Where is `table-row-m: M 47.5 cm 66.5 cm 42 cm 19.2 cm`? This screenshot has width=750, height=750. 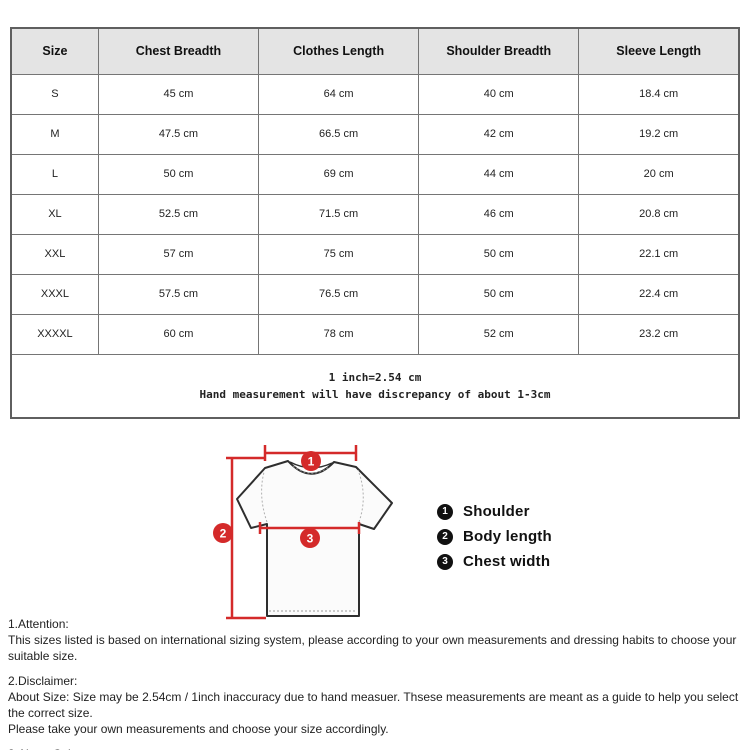 table-row-m: M 47.5 cm 66.5 cm 42 cm 19.2 cm is located at coordinates (375, 134).